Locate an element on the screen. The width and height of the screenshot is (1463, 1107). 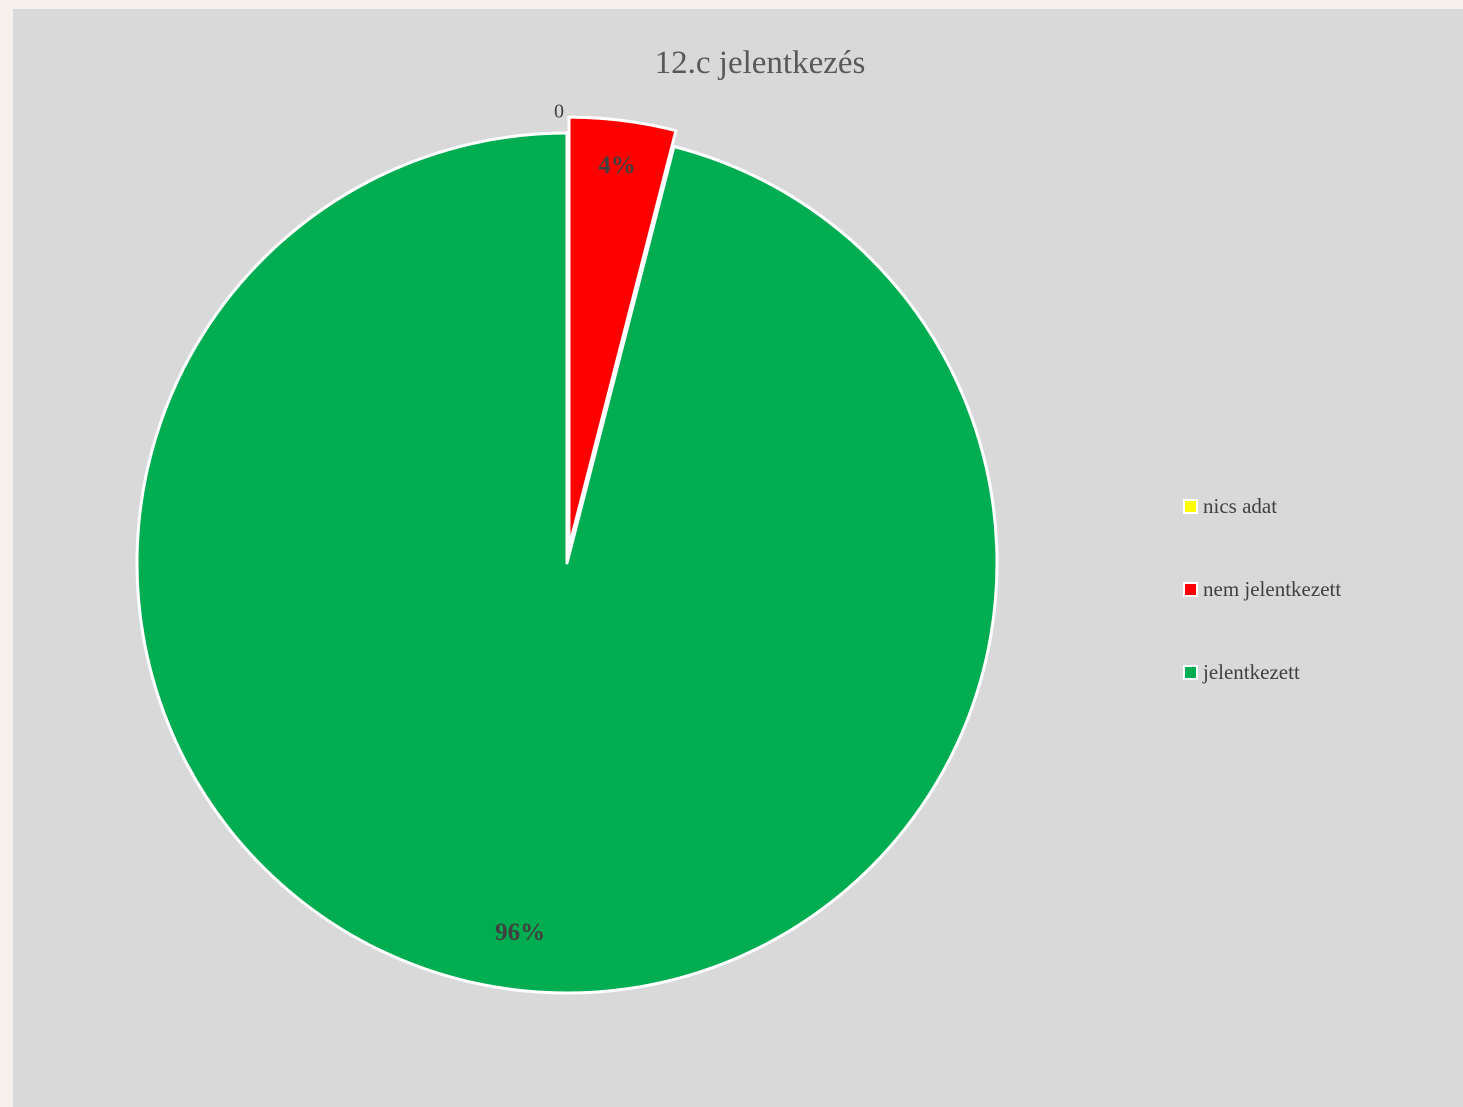
legend-item-nics-adat: nics adat is located at coordinates (1262, 506).